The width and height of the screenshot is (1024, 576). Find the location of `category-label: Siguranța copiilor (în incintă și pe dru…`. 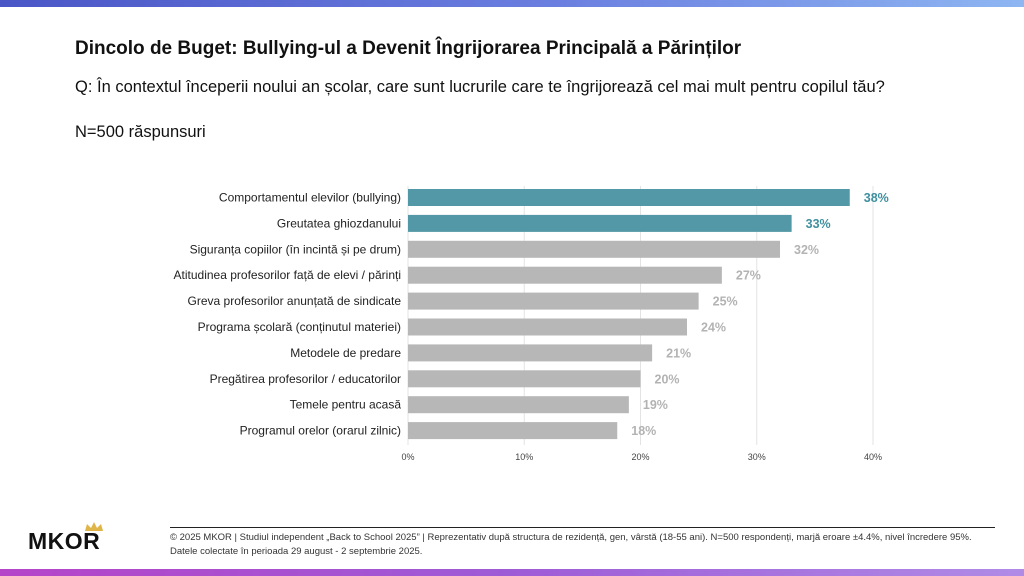

category-label: Siguranța copiilor (în incintă și pe dru… is located at coordinates (295, 249).